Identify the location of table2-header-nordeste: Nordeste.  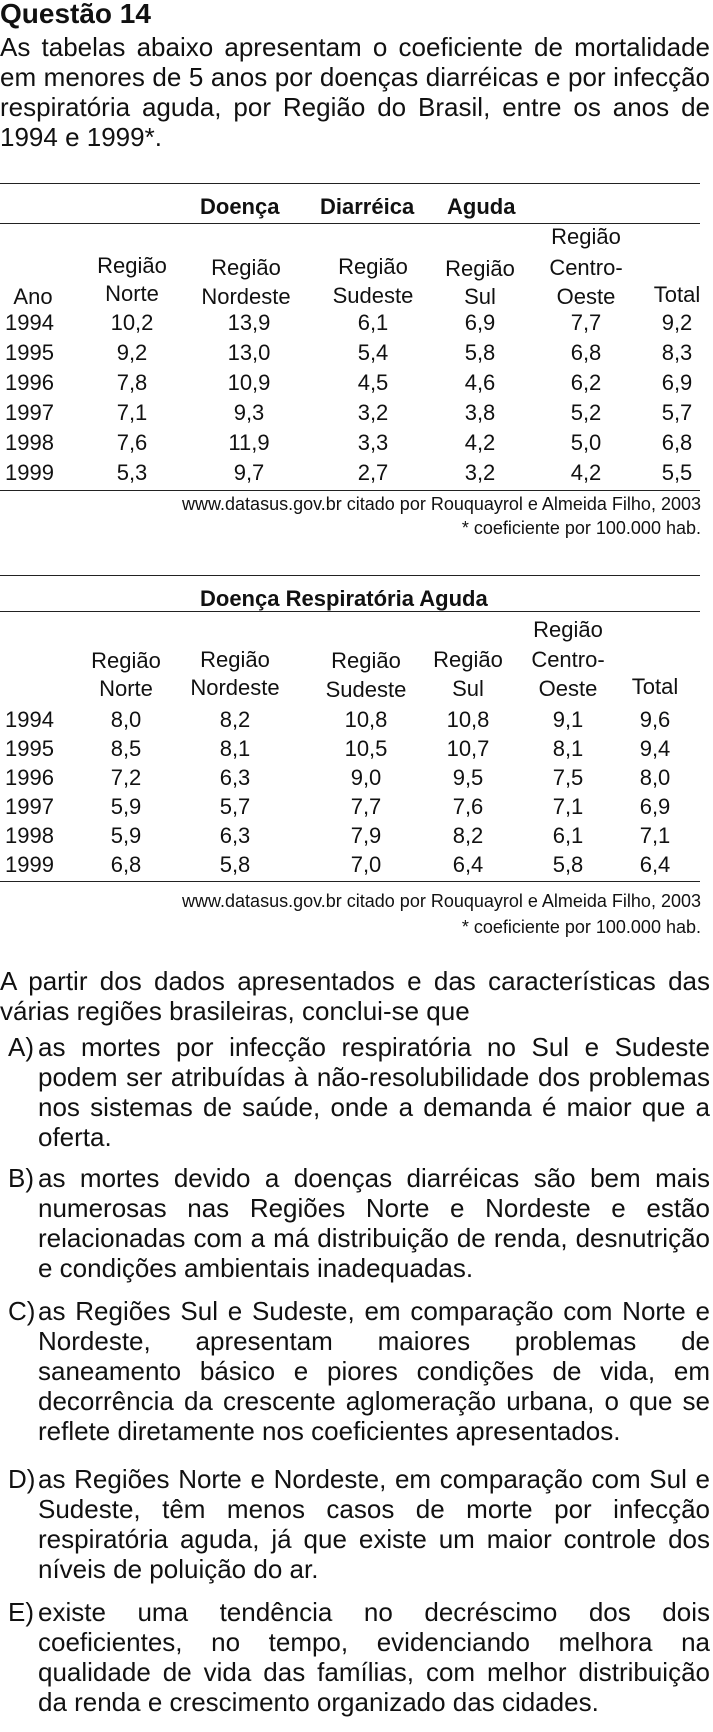
(235, 687).